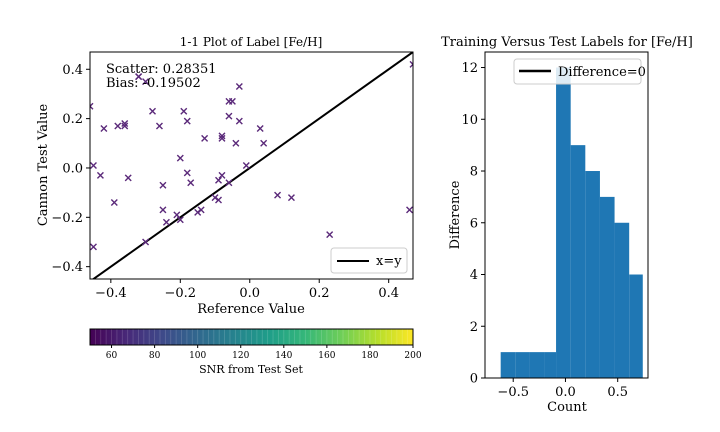 This screenshot has width=720, height=432. I want to click on scatter-x-tick-label: −0.2, so click(181, 293).